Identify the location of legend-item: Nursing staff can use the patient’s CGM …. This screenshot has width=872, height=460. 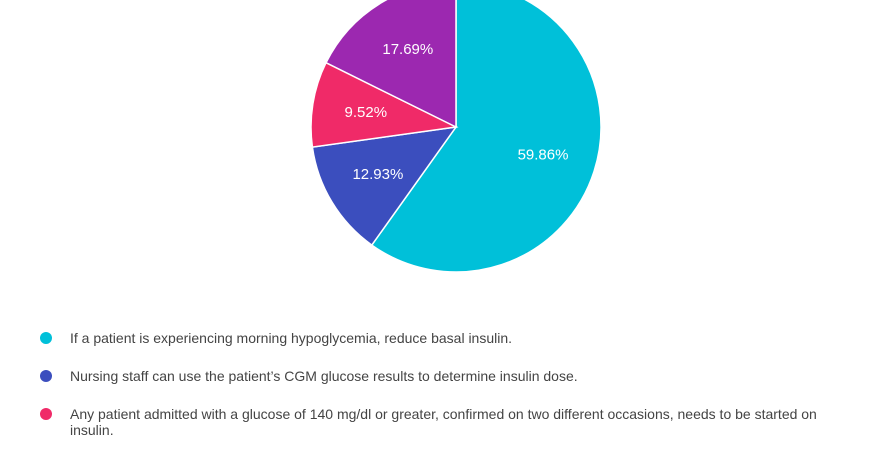
(440, 376).